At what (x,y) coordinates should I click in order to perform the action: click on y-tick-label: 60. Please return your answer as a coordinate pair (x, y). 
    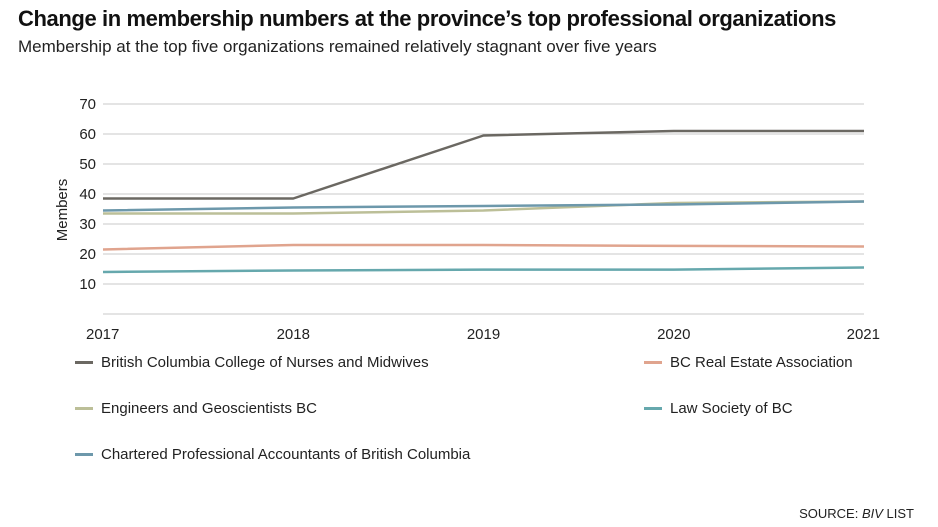
    Looking at the image, I should click on (87, 134).